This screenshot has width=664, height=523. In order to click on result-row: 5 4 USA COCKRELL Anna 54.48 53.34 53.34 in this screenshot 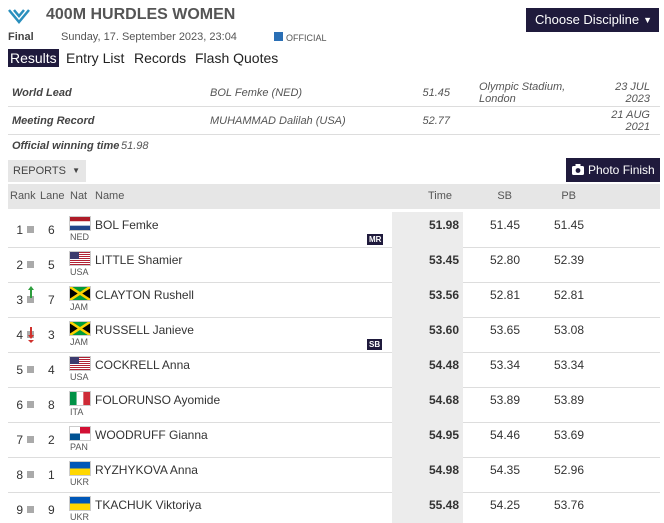, I will do `click(334, 370)`.